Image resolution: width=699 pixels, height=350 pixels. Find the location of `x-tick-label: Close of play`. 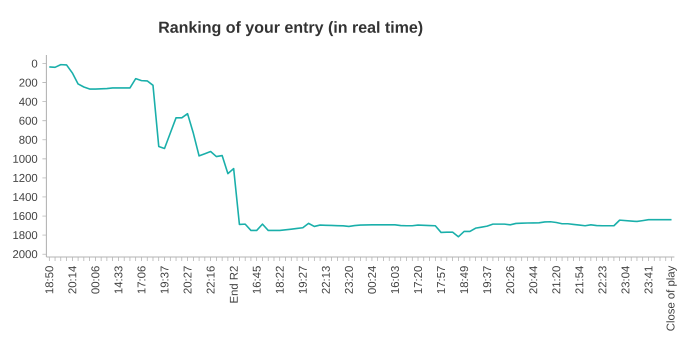

x-tick-label: Close of play is located at coordinates (671, 298).